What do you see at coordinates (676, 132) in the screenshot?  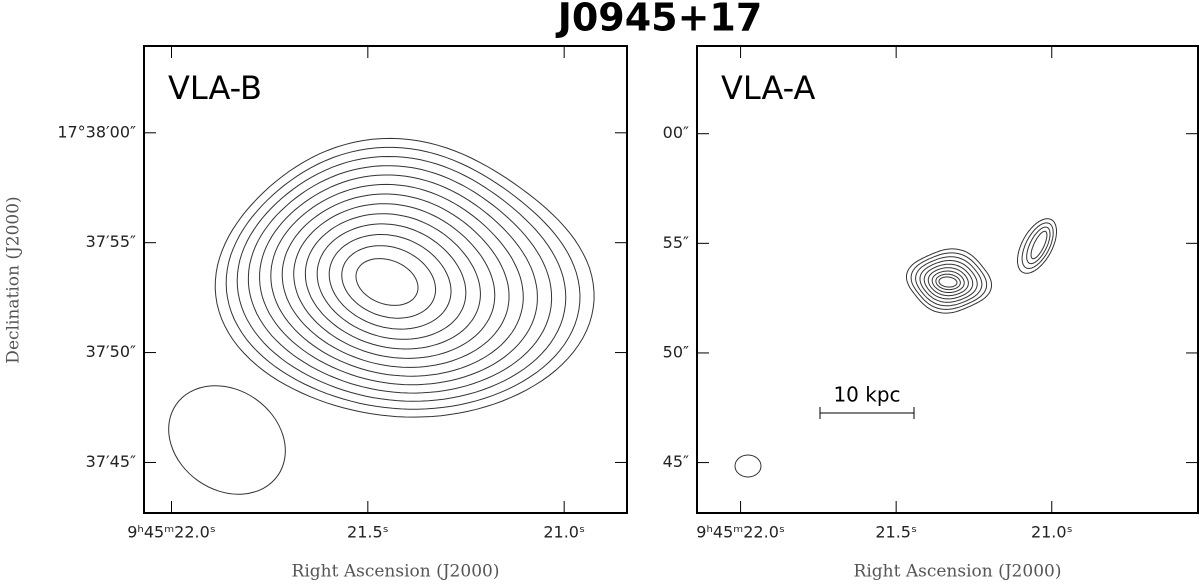 I see `y-tick-label: 00″` at bounding box center [676, 132].